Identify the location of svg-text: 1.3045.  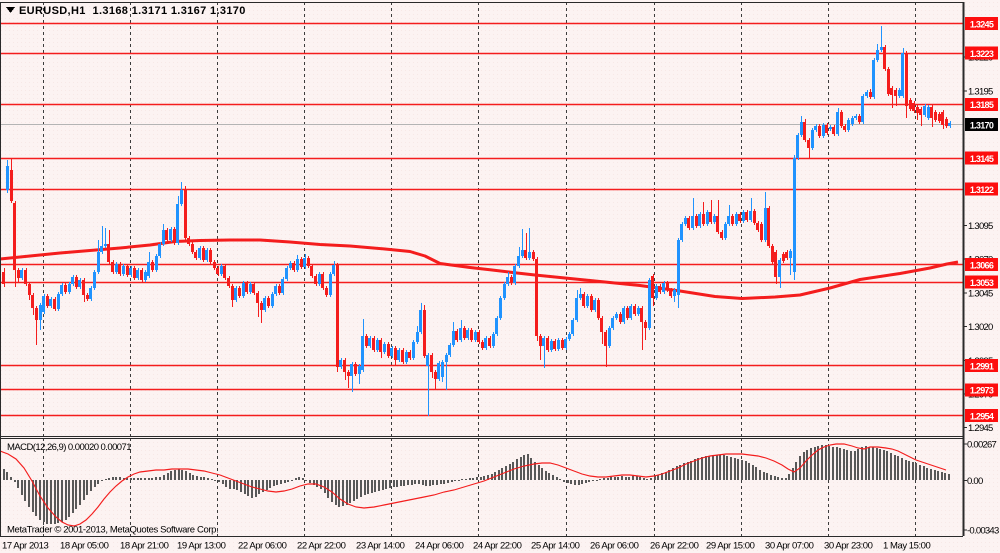
(980, 293).